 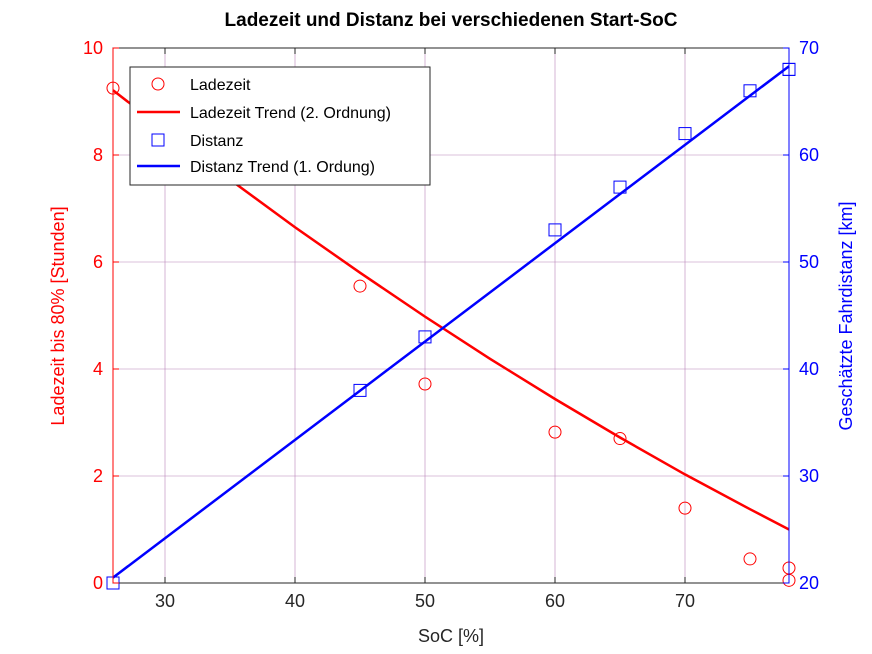 What do you see at coordinates (158, 84) in the screenshot?
I see `legend-marker-ladezeit` at bounding box center [158, 84].